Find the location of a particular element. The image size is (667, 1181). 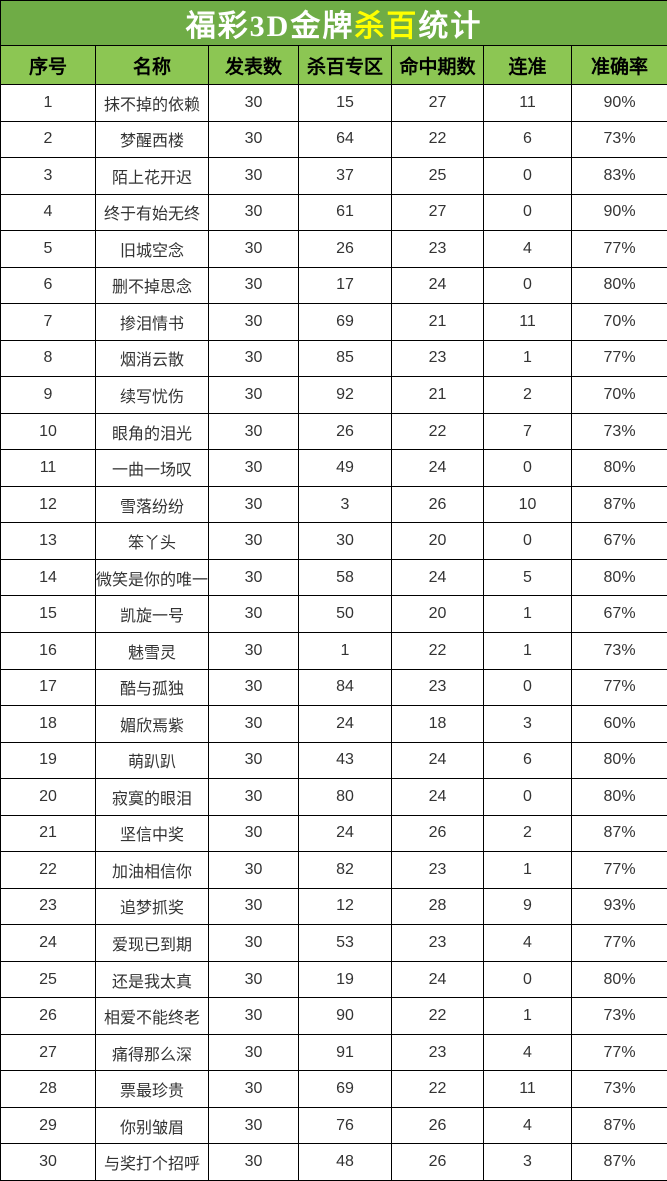

cell-streak: 0 is located at coordinates (527, 797).